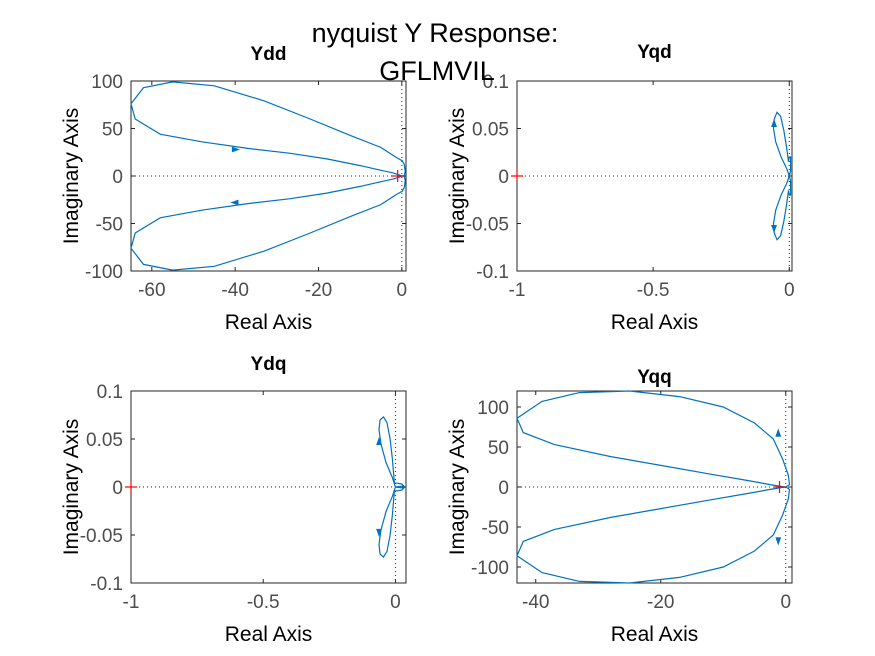  Describe the element at coordinates (435, 33) in the screenshot. I see `figure-title: nyquist Y Response:` at that location.